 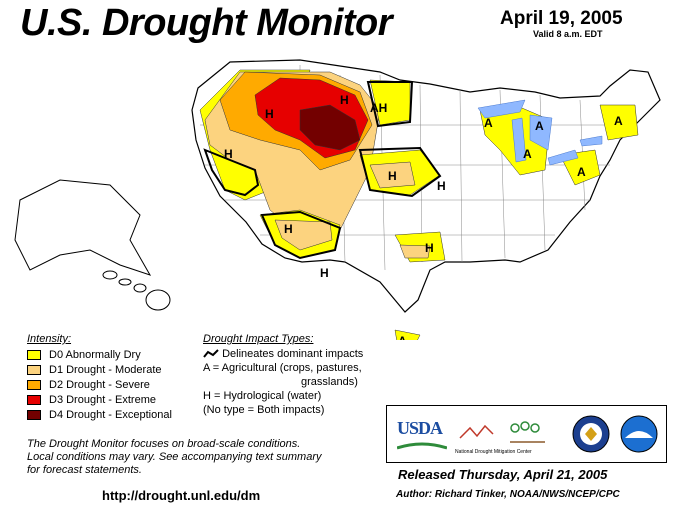 What do you see at coordinates (282, 368) in the screenshot?
I see `impact-agricultural: A = Agricultural (crops, pastures,` at bounding box center [282, 368].